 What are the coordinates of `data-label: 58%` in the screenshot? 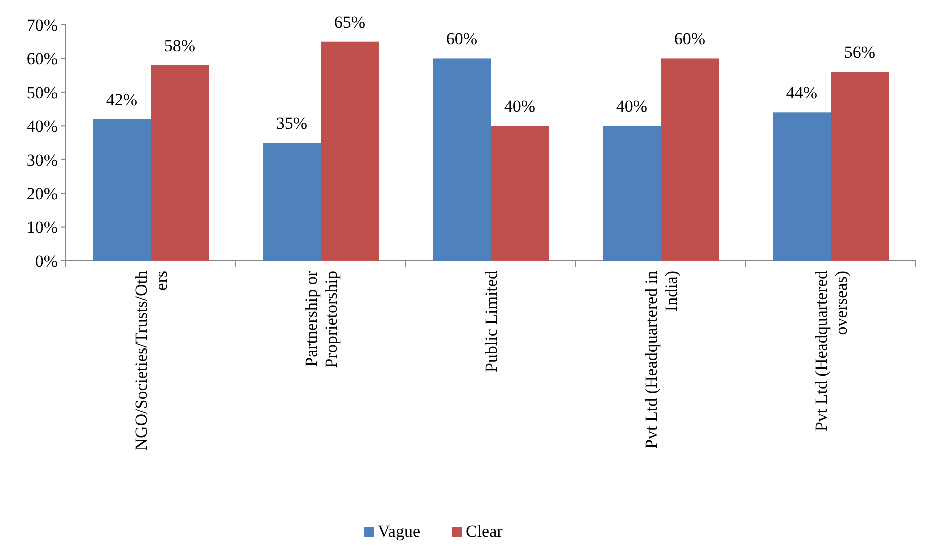 It's located at (180, 46).